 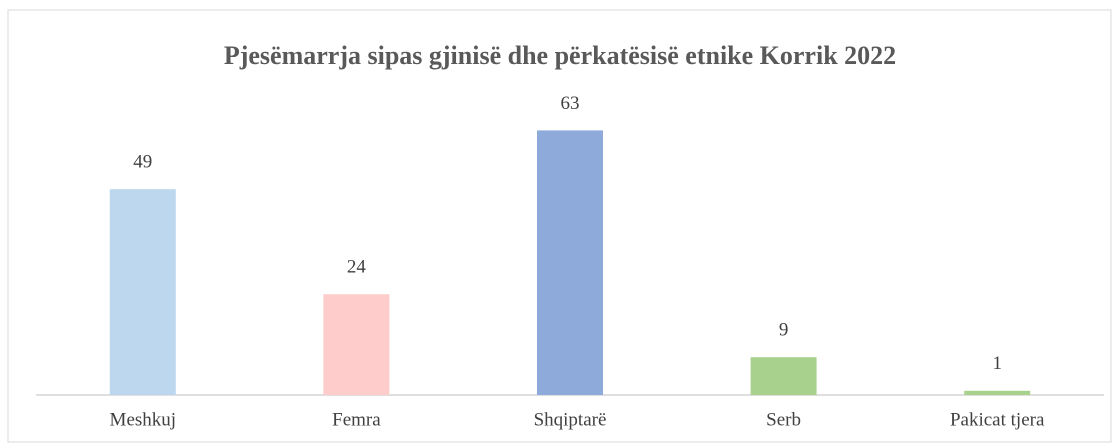 I want to click on x-tick-label: Pakicat tjera, so click(x=997, y=419).